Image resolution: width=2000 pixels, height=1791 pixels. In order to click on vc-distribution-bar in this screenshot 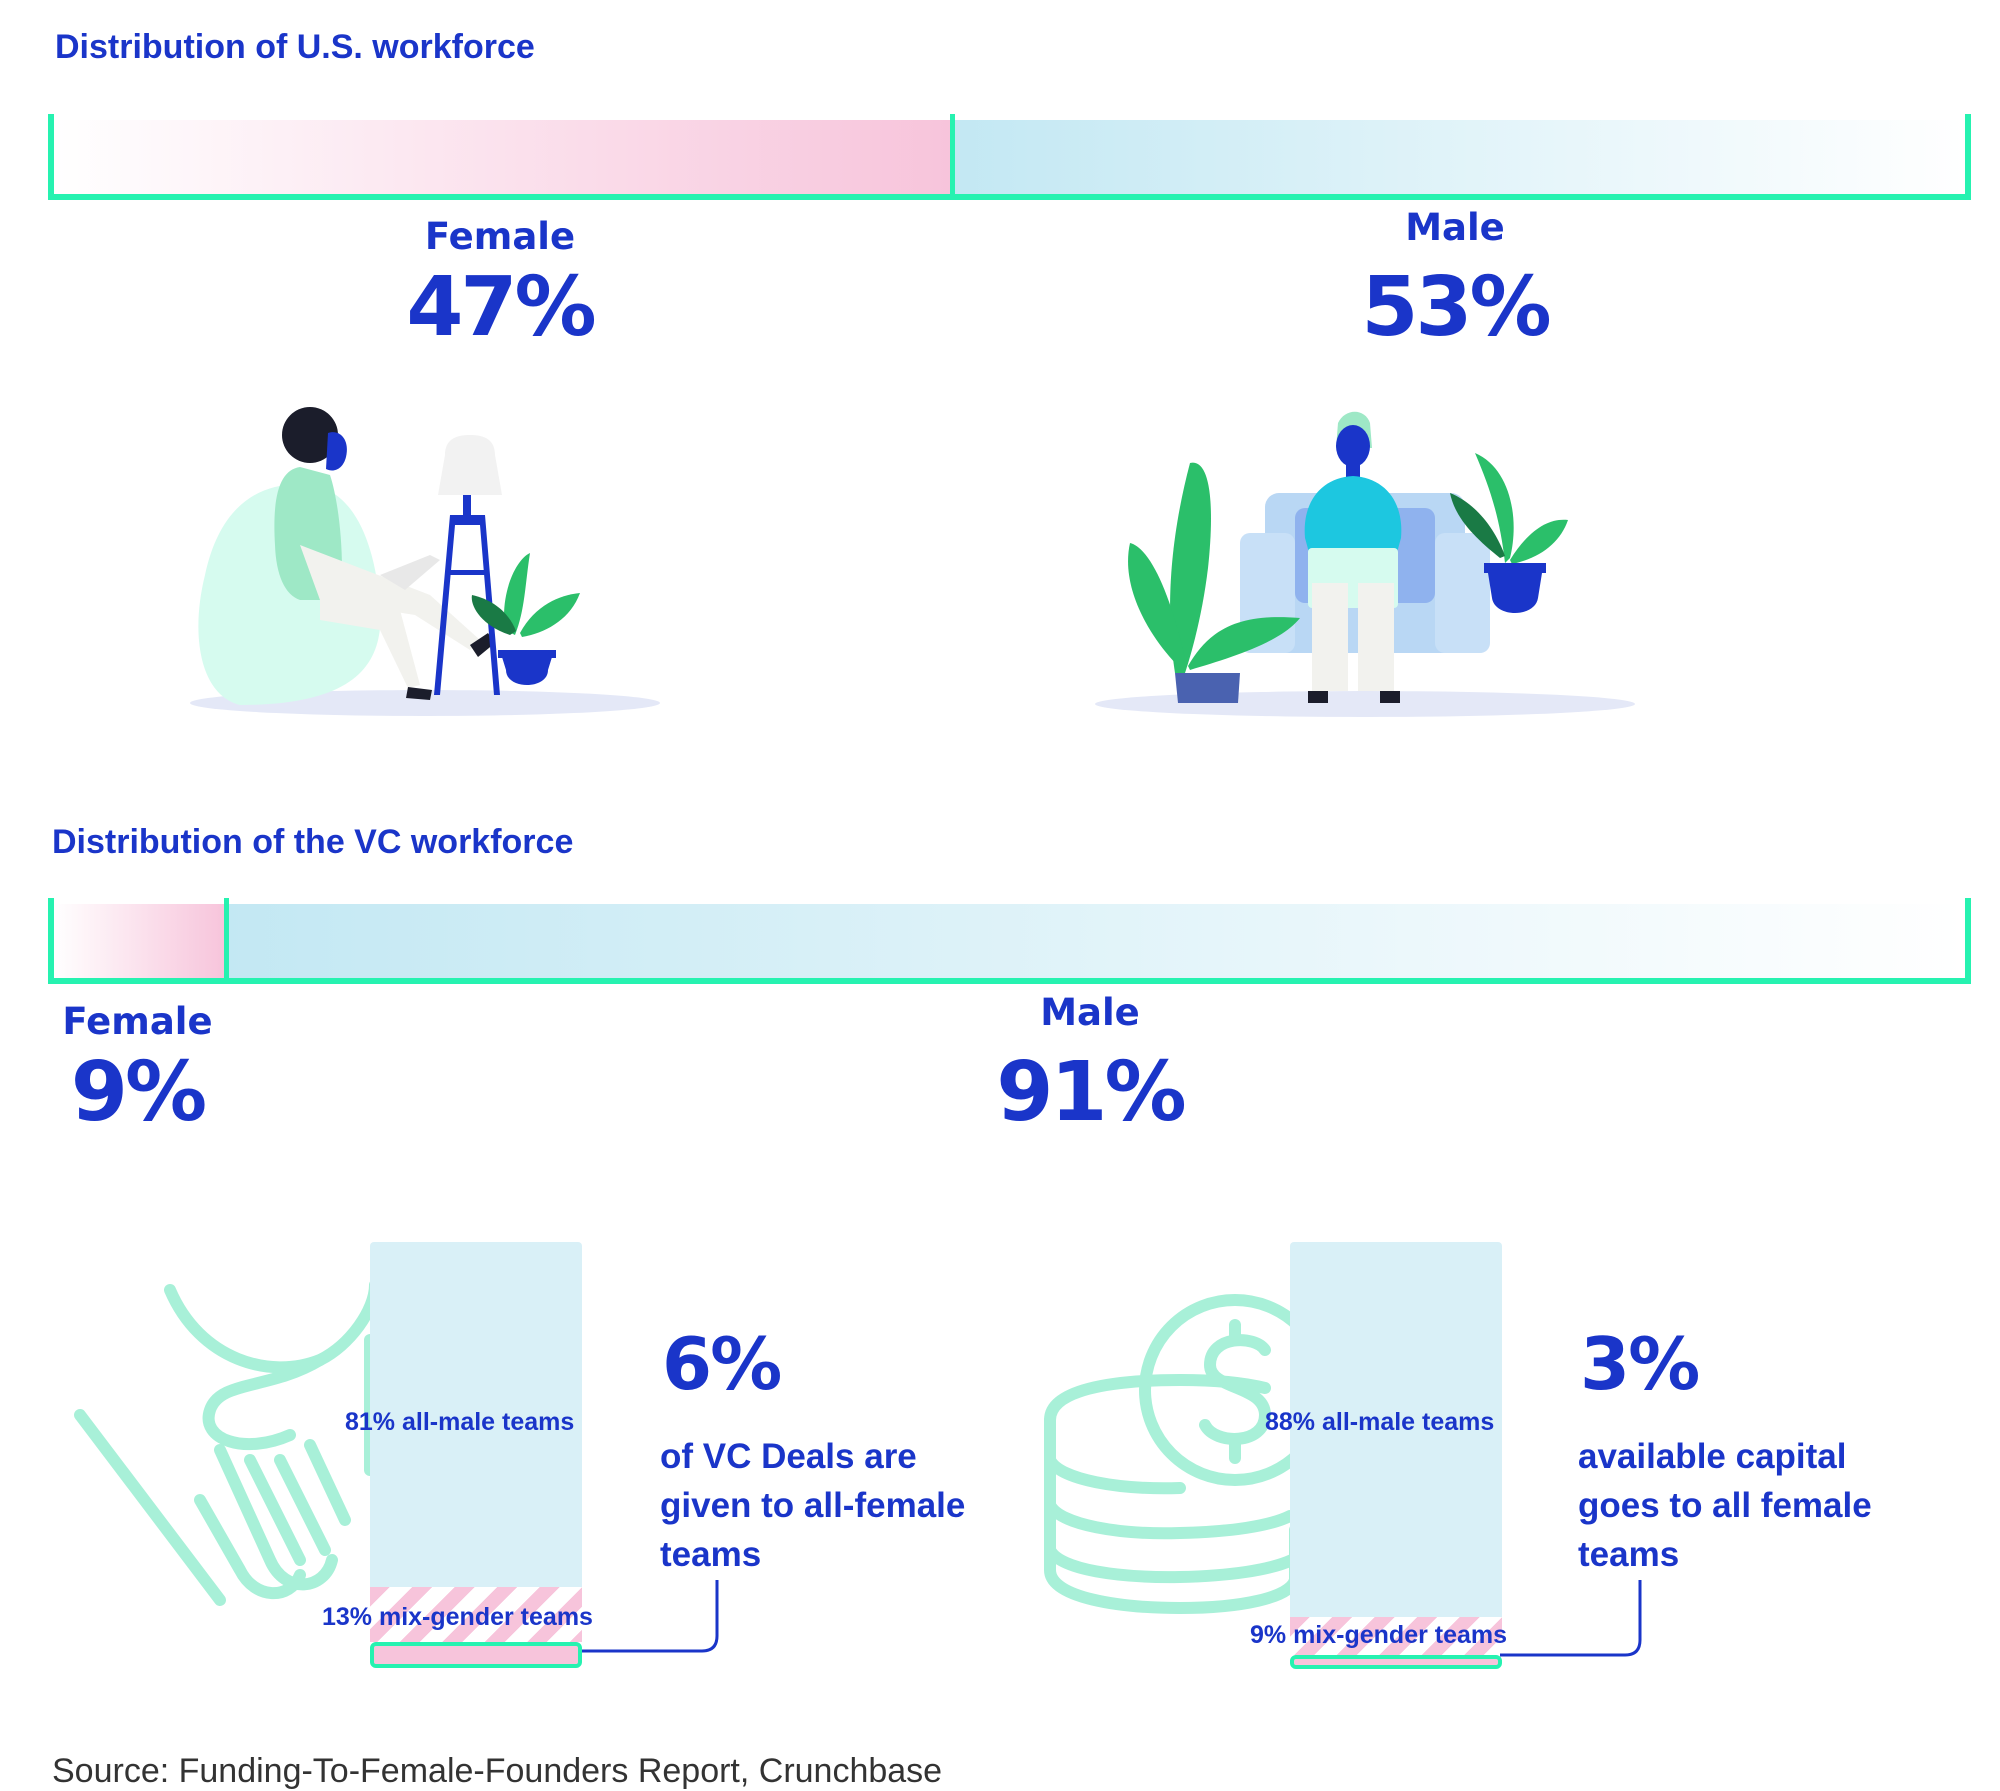, I will do `click(1009, 941)`.